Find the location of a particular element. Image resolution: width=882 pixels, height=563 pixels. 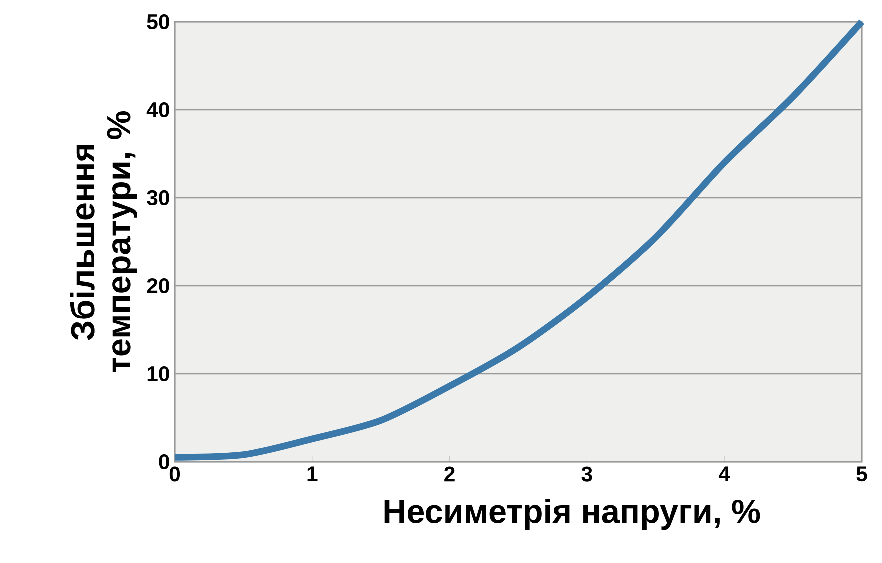

y-tick-label: 10 is located at coordinates (159, 374).